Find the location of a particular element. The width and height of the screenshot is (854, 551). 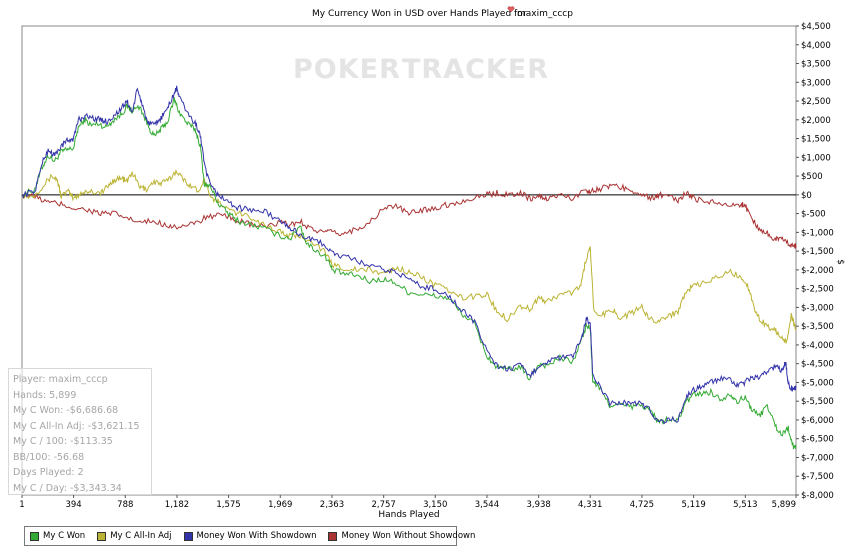

y-tick-label: $-6,000 is located at coordinates (817, 421).